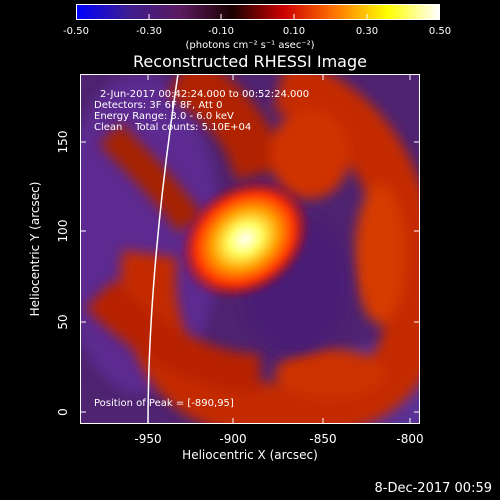 This screenshot has width=500, height=500. Describe the element at coordinates (250, 61) in the screenshot. I see `image-title: Reconstructed RHESSI Image` at that location.